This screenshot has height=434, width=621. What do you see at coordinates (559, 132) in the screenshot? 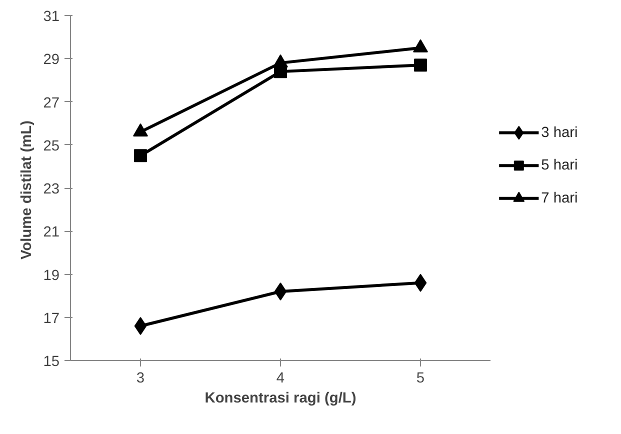
I see `legend-label: 3 hari` at bounding box center [559, 132].